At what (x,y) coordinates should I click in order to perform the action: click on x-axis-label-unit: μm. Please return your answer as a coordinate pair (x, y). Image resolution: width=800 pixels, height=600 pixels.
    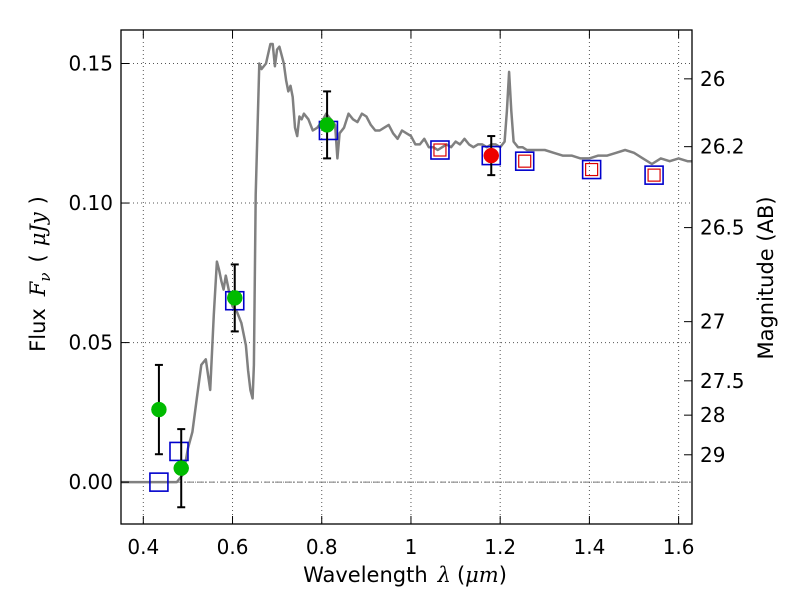
    Looking at the image, I should click on (482, 575).